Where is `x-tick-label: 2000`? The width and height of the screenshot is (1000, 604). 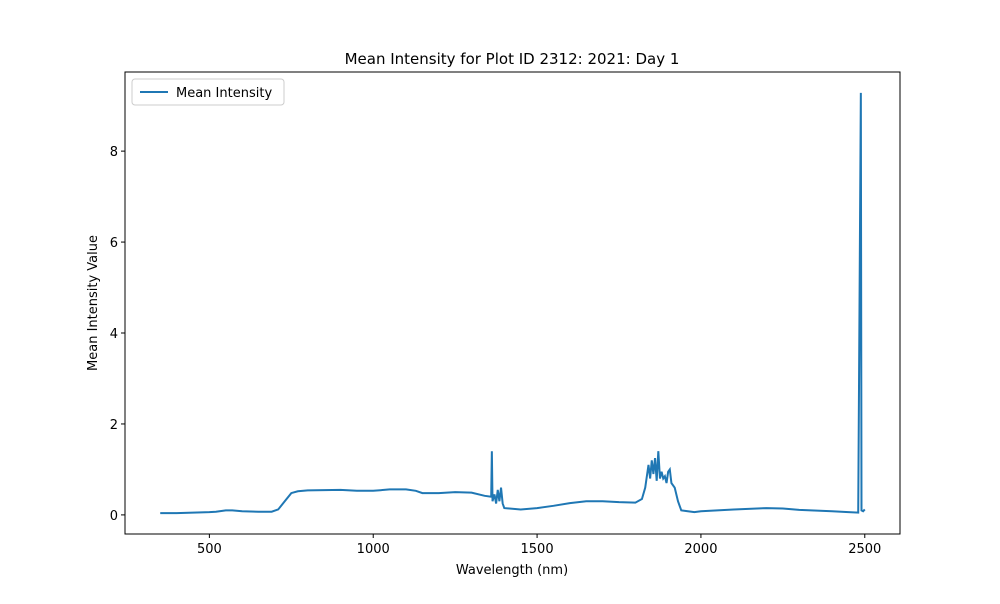
x-tick-label: 2000 is located at coordinates (700, 549).